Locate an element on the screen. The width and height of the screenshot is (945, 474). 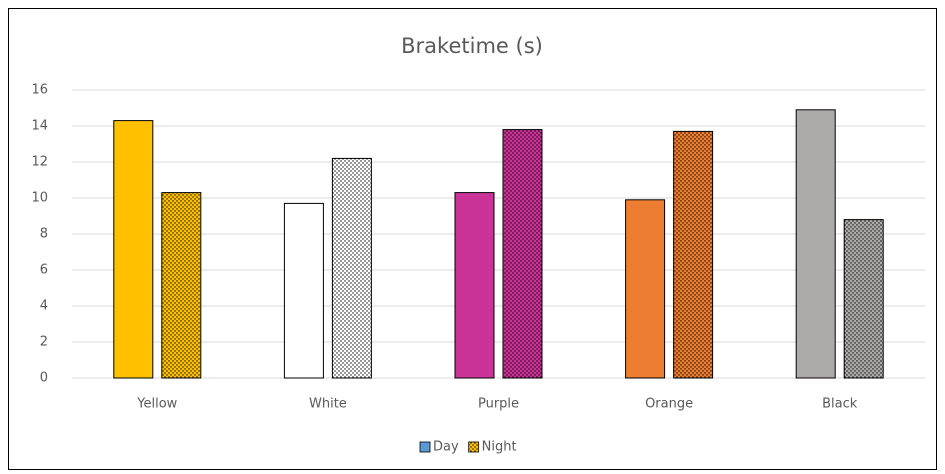
y-tick-label: 12 is located at coordinates (39, 162).